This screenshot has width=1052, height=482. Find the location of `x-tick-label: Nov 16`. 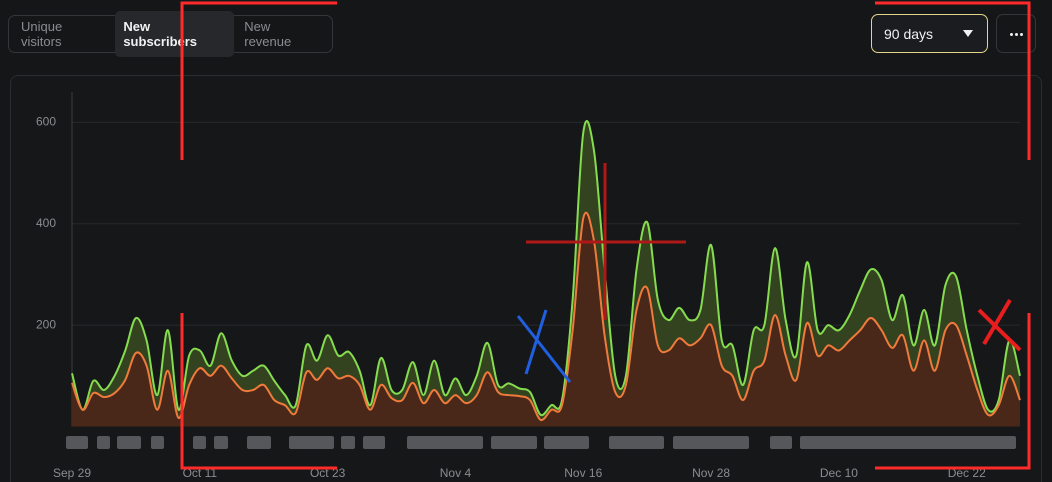

x-tick-label: Nov 16 is located at coordinates (583, 473).